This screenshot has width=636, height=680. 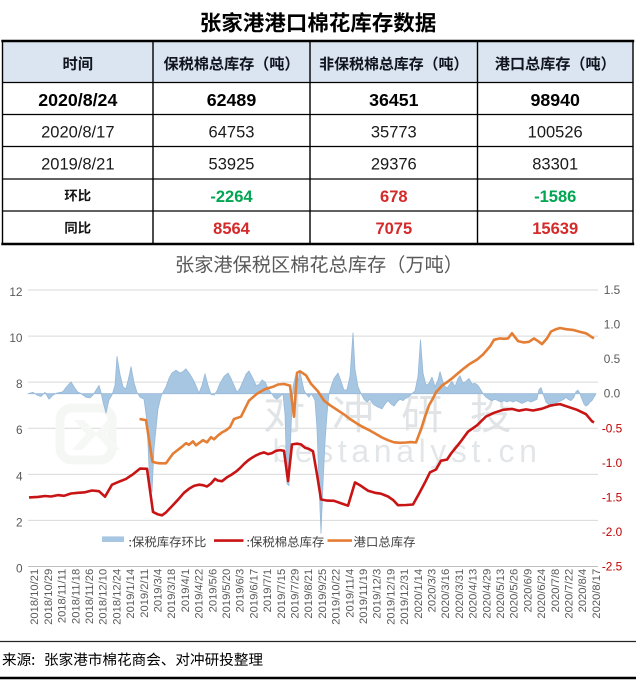 I want to click on svg-text: 2019/5/6, so click(x=213, y=591).